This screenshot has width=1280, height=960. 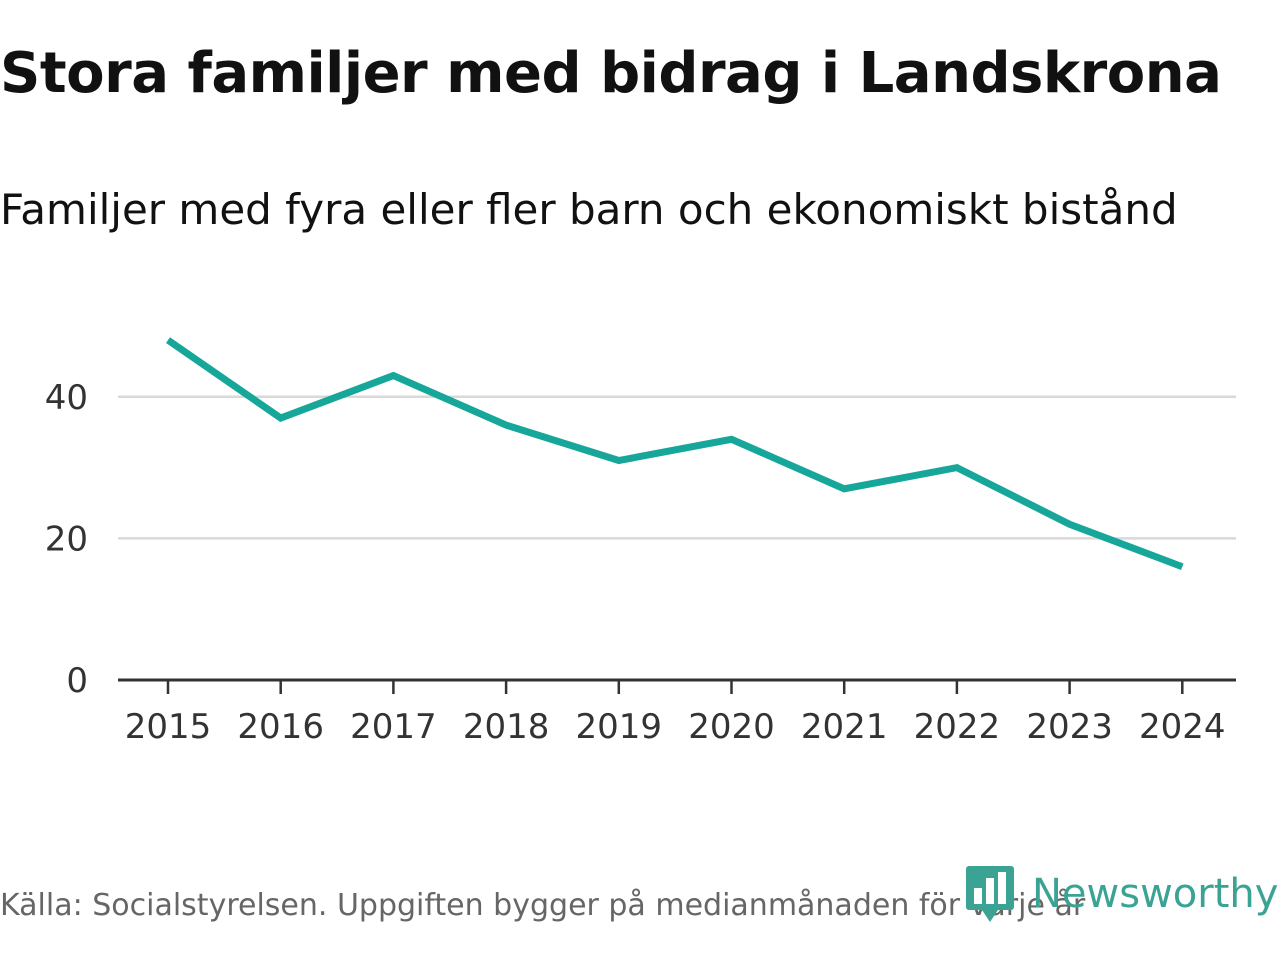 I want to click on x-tick-label: 2021, so click(x=844, y=727).